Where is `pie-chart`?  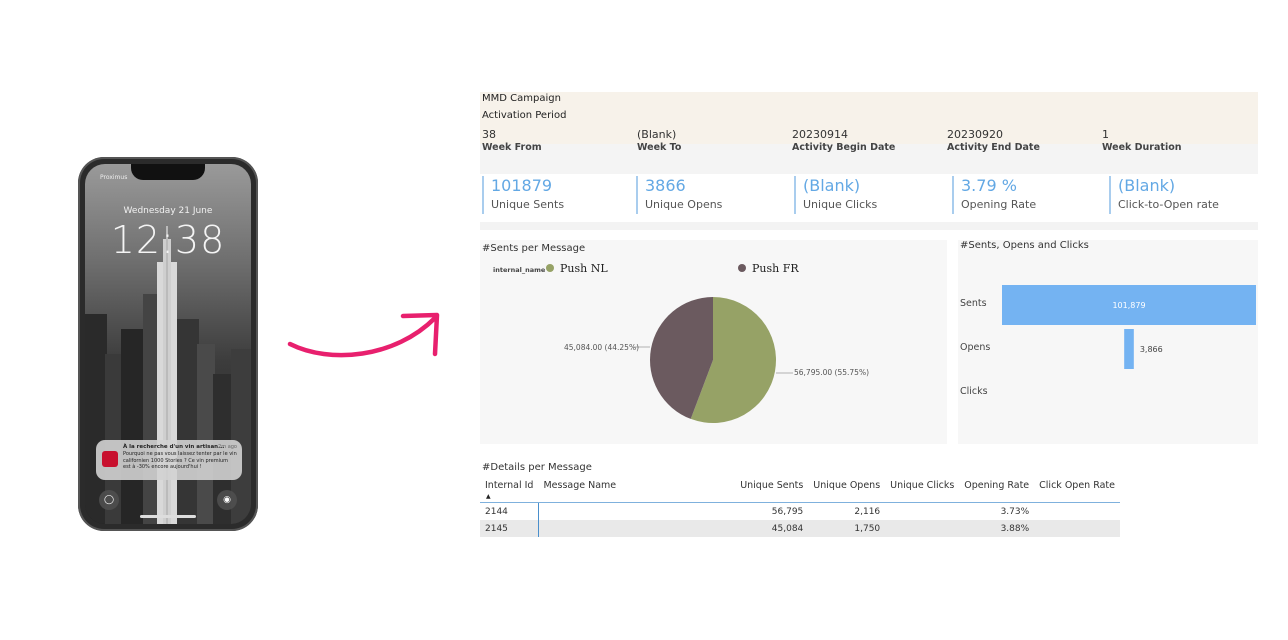 pie-chart is located at coordinates (713, 360).